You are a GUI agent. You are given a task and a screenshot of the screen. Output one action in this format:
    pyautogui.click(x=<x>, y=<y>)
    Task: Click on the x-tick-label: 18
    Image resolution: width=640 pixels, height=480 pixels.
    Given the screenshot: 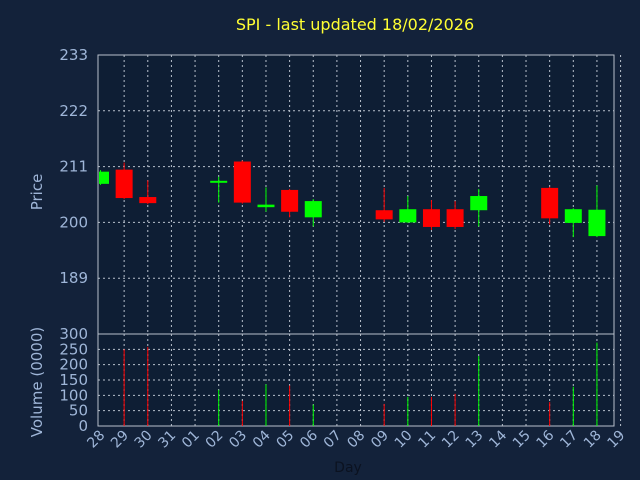 What is the action you would take?
    pyautogui.click(x=593, y=440)
    